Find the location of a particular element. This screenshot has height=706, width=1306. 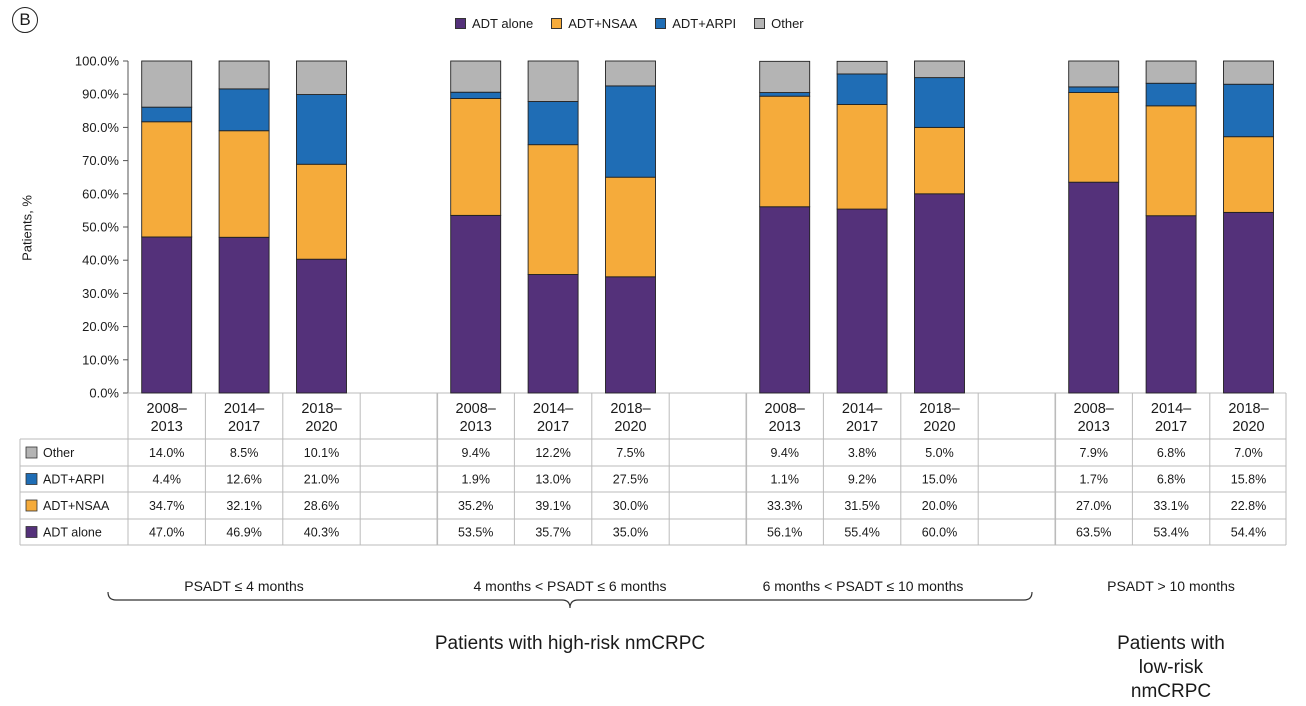

bar-segment-other-g3-b3 is located at coordinates (939, 69).